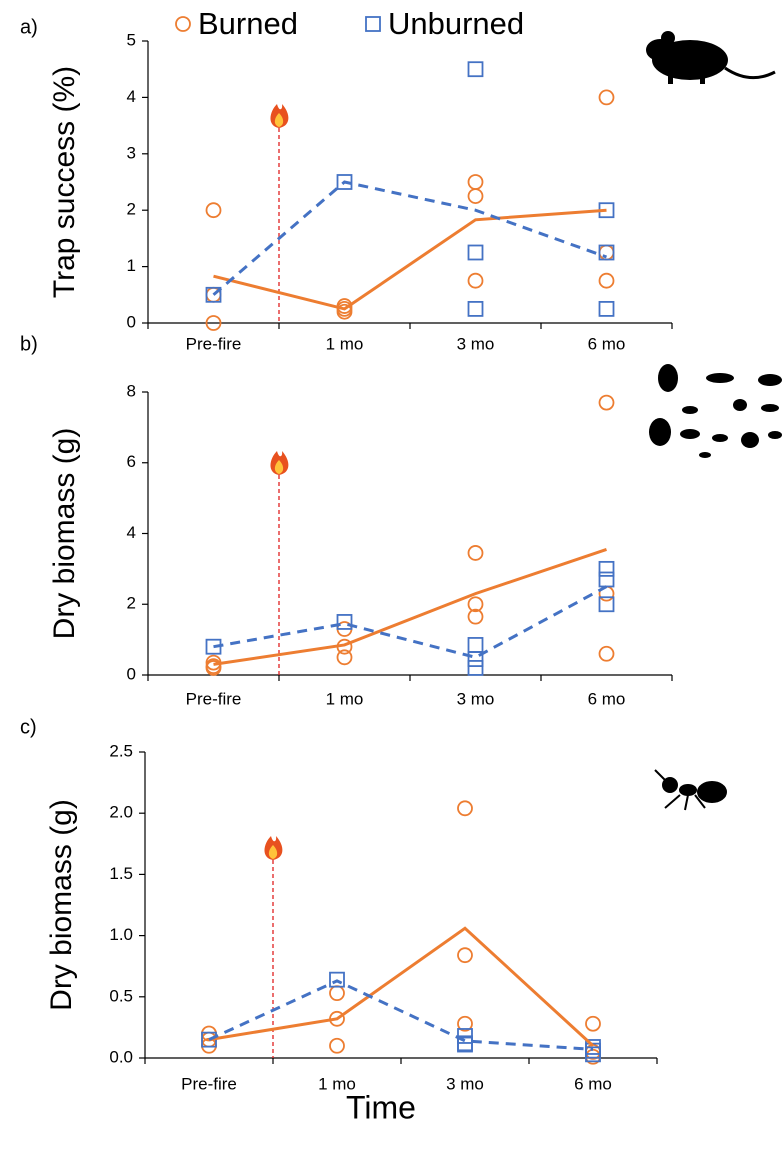  What do you see at coordinates (715, 411) in the screenshot?
I see `insects-icon` at bounding box center [715, 411].